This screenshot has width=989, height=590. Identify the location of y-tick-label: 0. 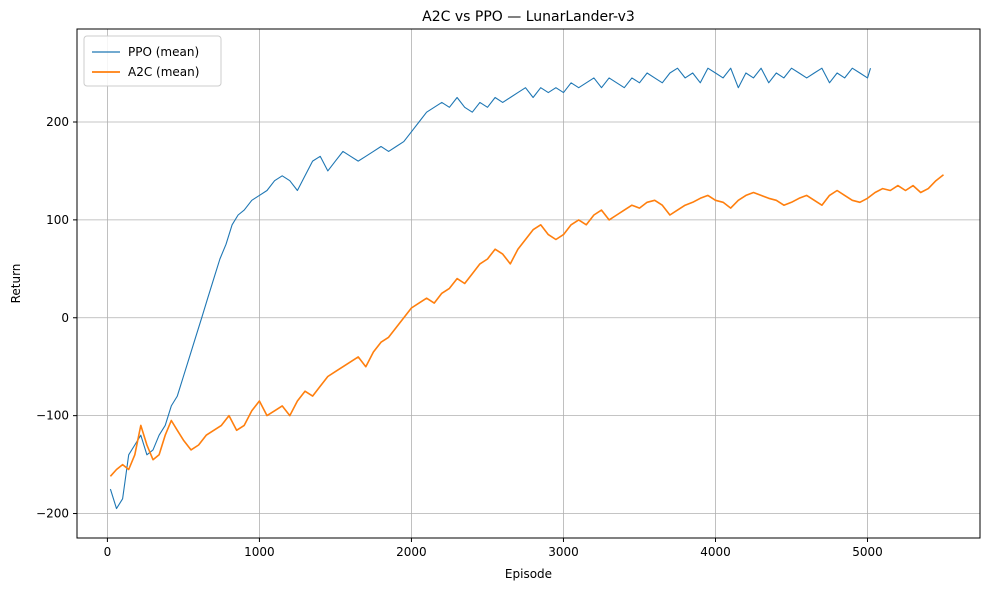
(65, 318).